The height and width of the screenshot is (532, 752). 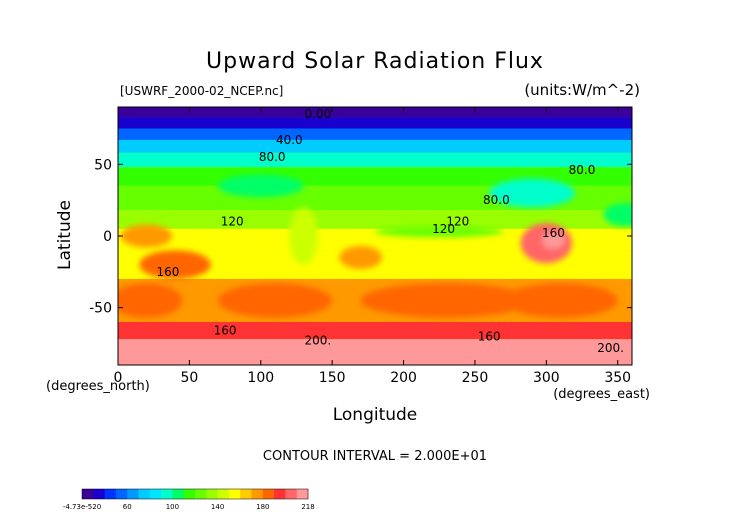 I want to click on x-tick-label-3: 150, so click(x=332, y=378).